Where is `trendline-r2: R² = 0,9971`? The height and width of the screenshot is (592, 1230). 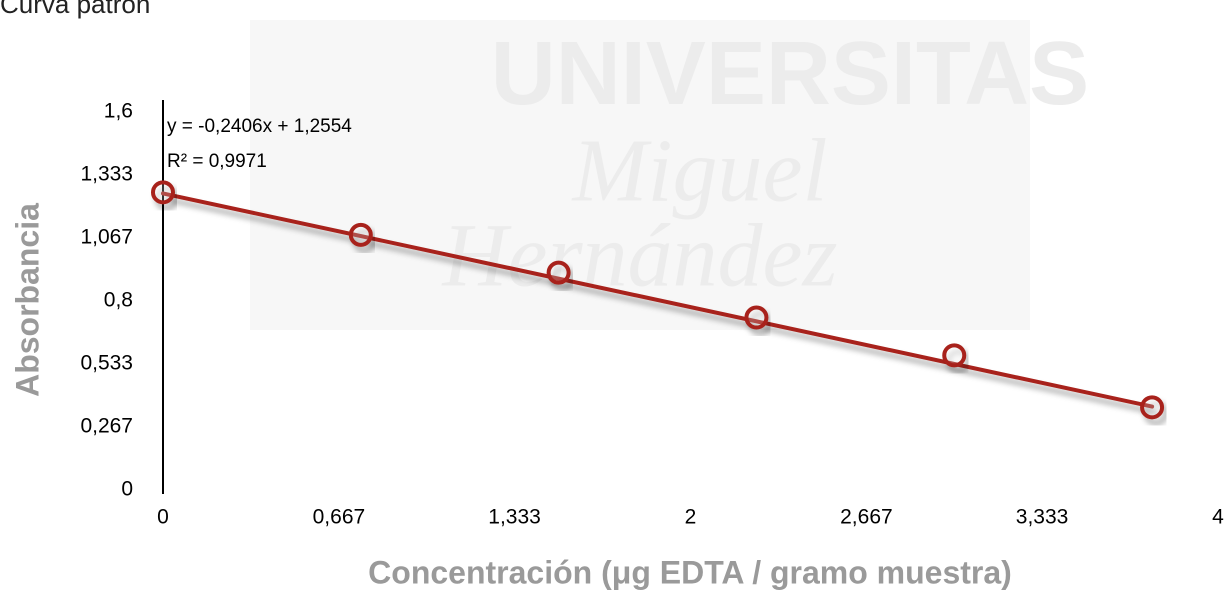 trendline-r2: R² = 0,9971 is located at coordinates (217, 161).